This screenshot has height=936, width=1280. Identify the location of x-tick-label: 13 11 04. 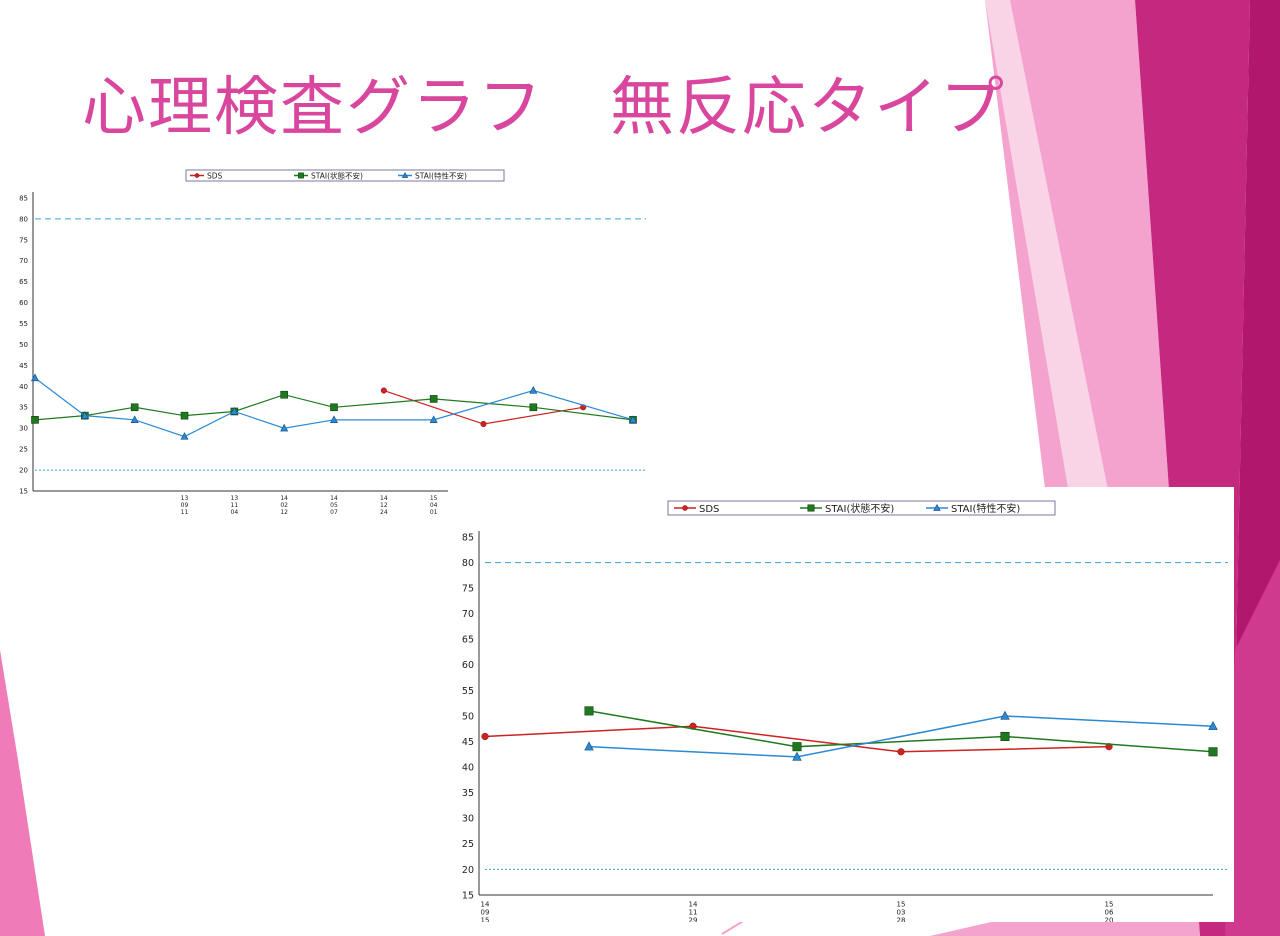
(235, 505).